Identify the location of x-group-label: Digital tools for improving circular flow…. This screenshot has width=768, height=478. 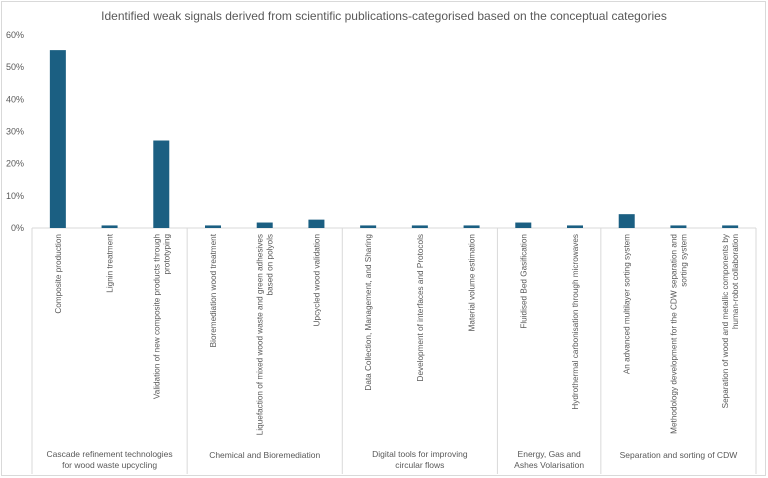
(420, 459).